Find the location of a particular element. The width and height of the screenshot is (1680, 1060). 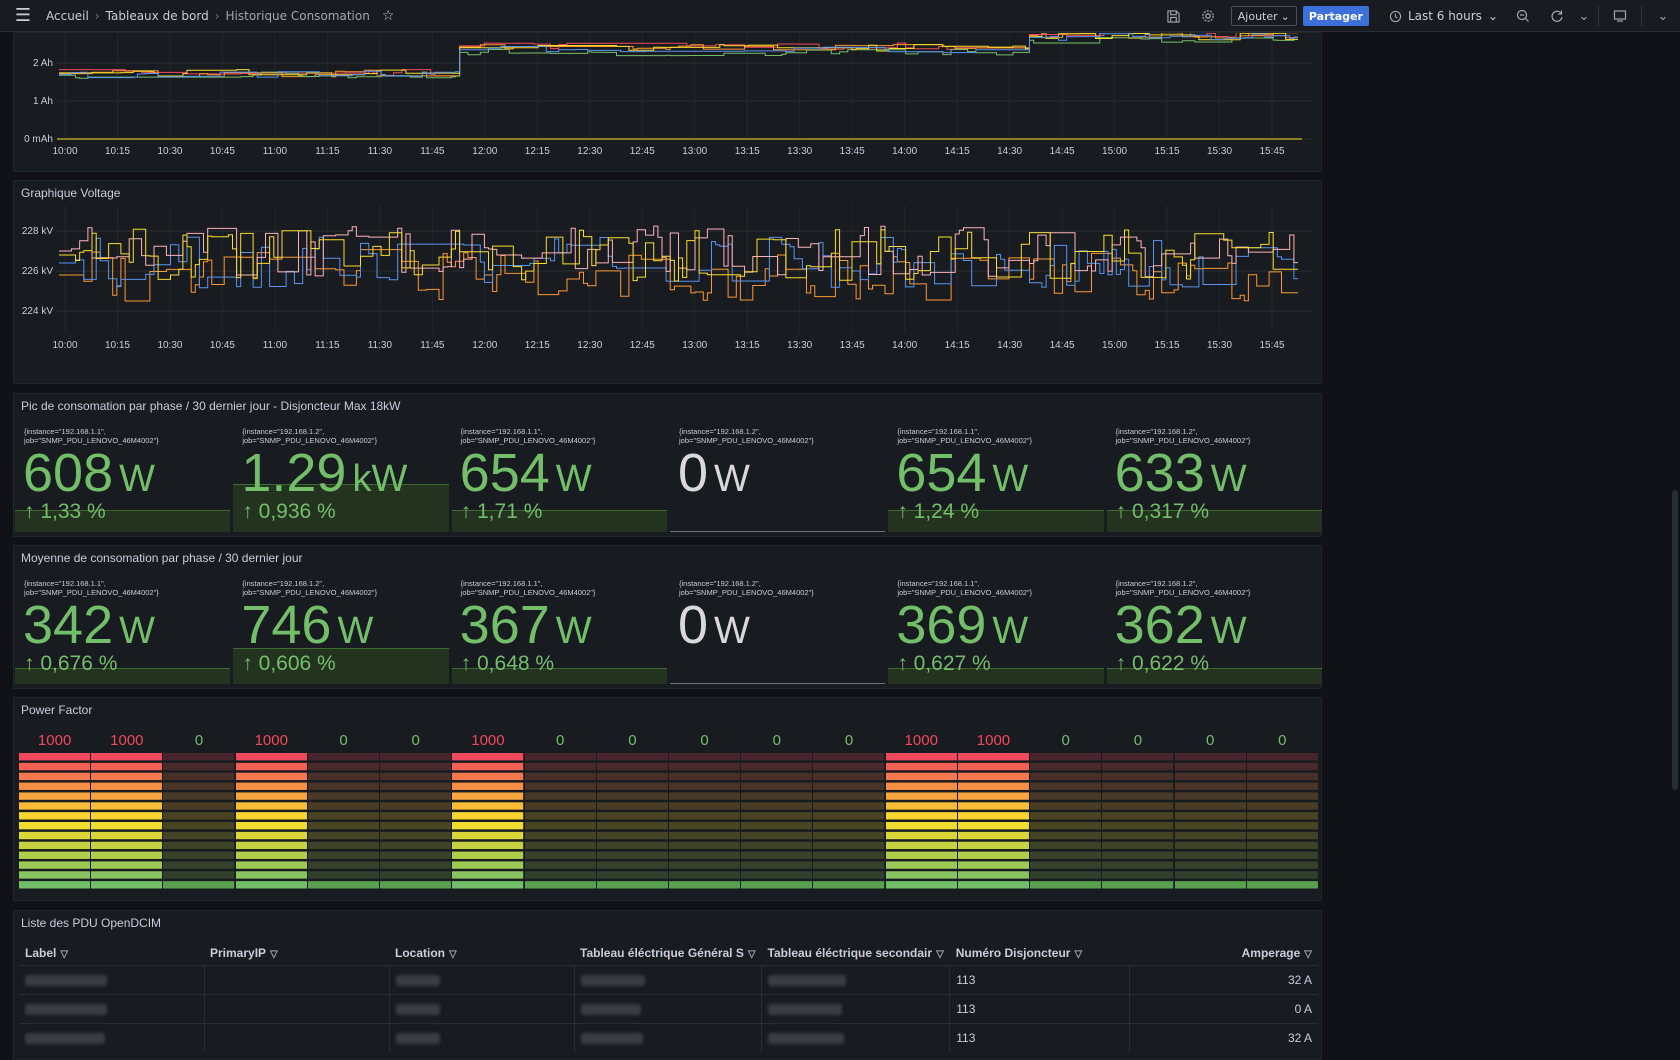

column-header-label: Label ▽ is located at coordinates (111, 953).